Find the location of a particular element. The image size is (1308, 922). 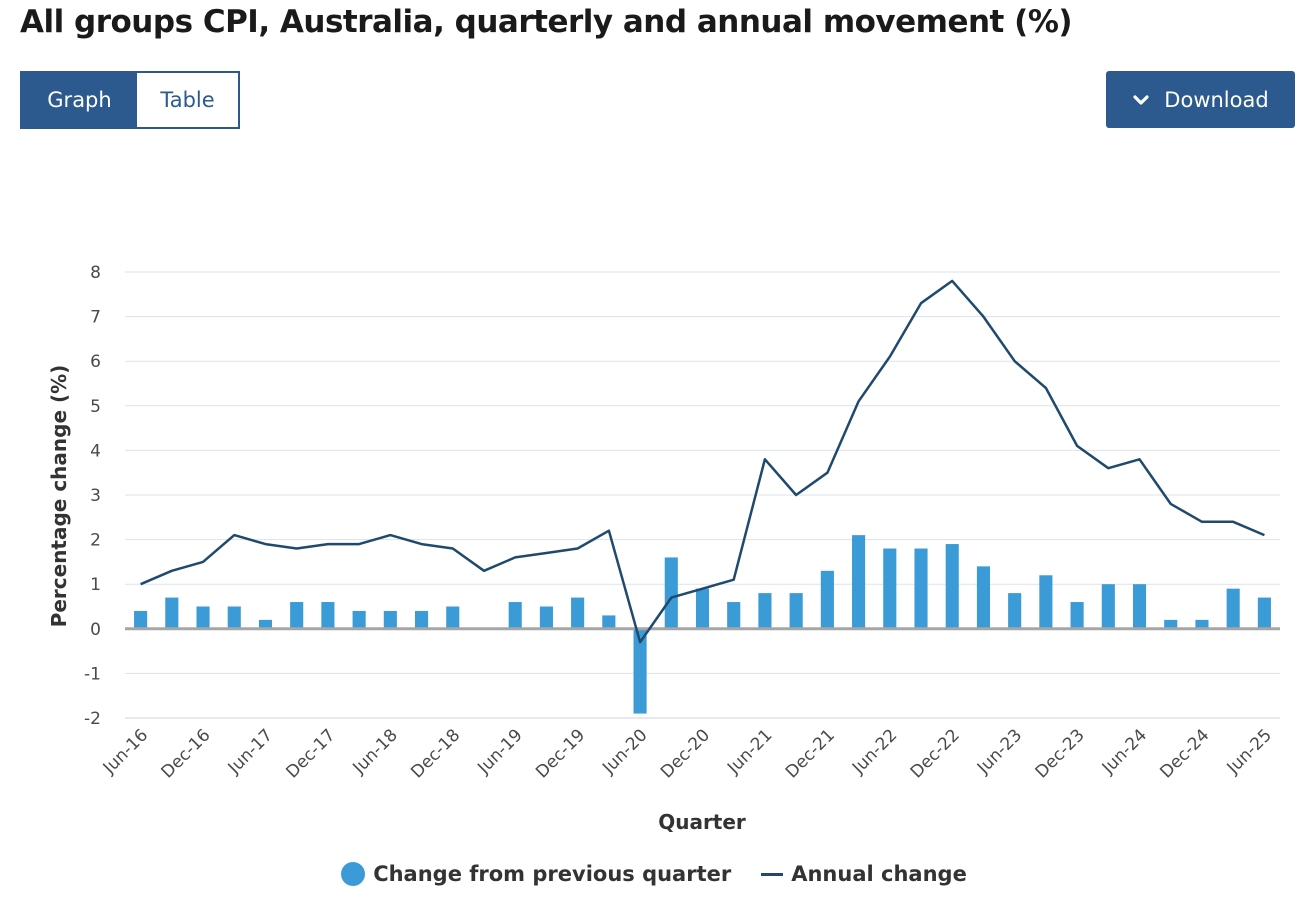

x-tick-label: Jun-16 is located at coordinates (125, 751).